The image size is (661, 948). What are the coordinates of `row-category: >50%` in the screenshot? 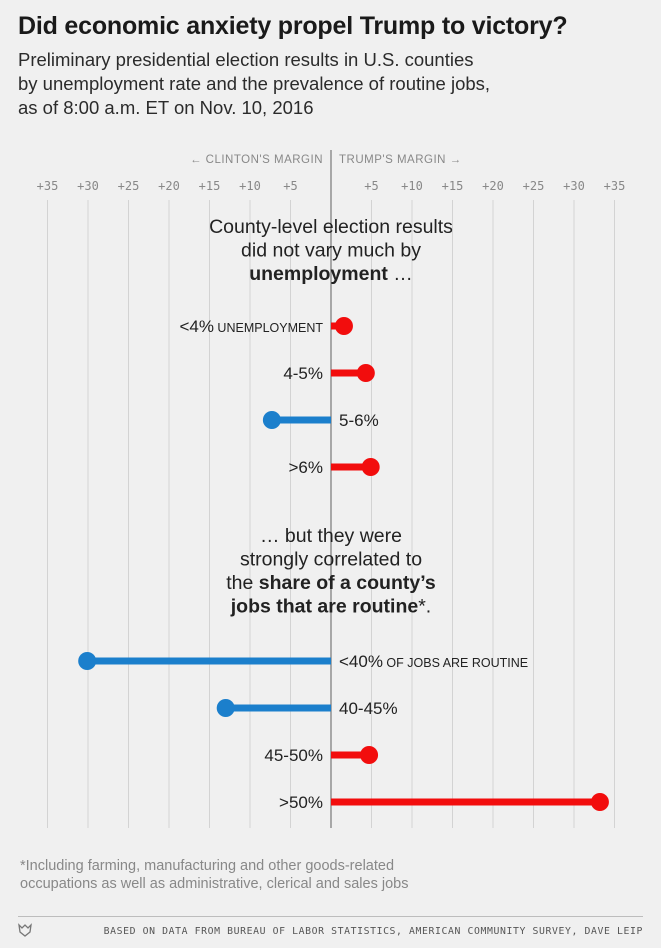 It's located at (301, 802).